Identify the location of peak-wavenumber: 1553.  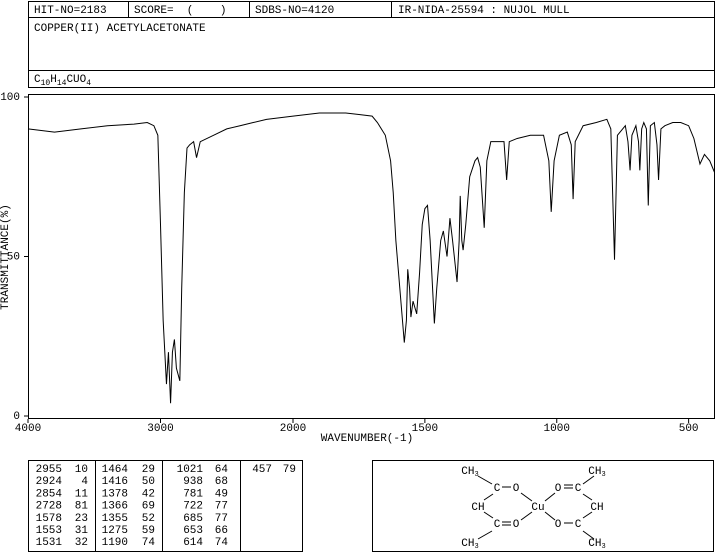
(49, 531).